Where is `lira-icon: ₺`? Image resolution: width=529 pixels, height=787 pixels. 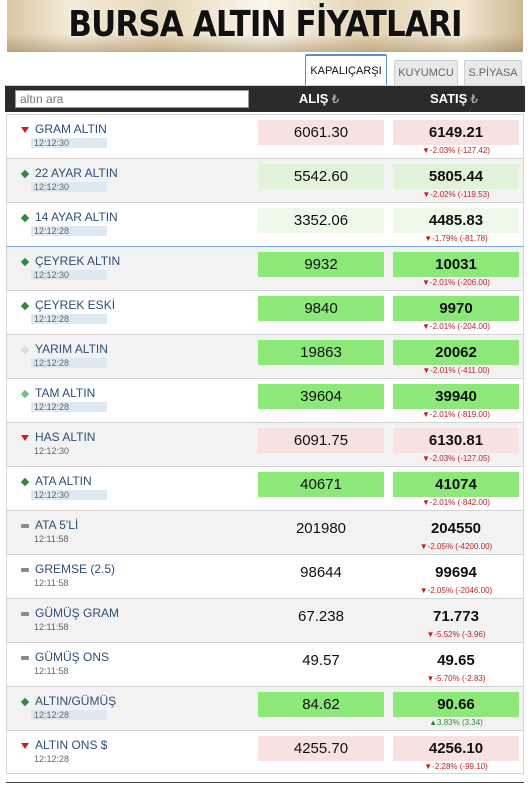 lira-icon: ₺ is located at coordinates (335, 99).